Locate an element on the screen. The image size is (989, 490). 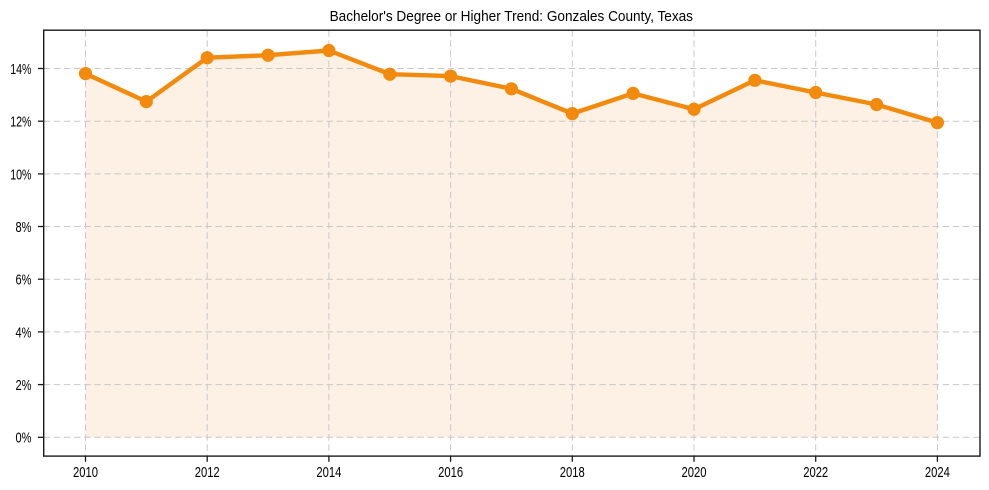
svg-text: 2010 is located at coordinates (85, 472).